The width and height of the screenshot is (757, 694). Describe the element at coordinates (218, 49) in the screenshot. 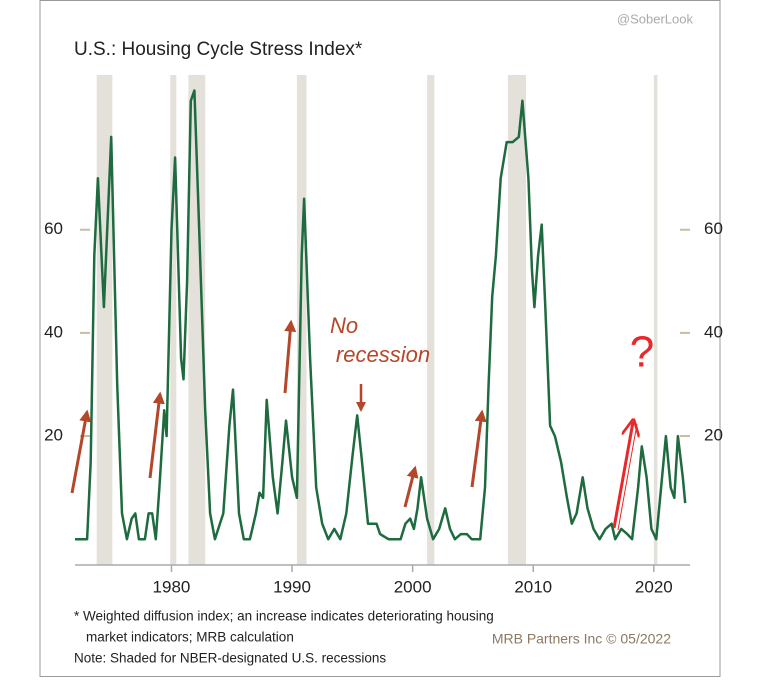

I see `chart-title: U.S.: Housing Cycle Stress Index*` at that location.